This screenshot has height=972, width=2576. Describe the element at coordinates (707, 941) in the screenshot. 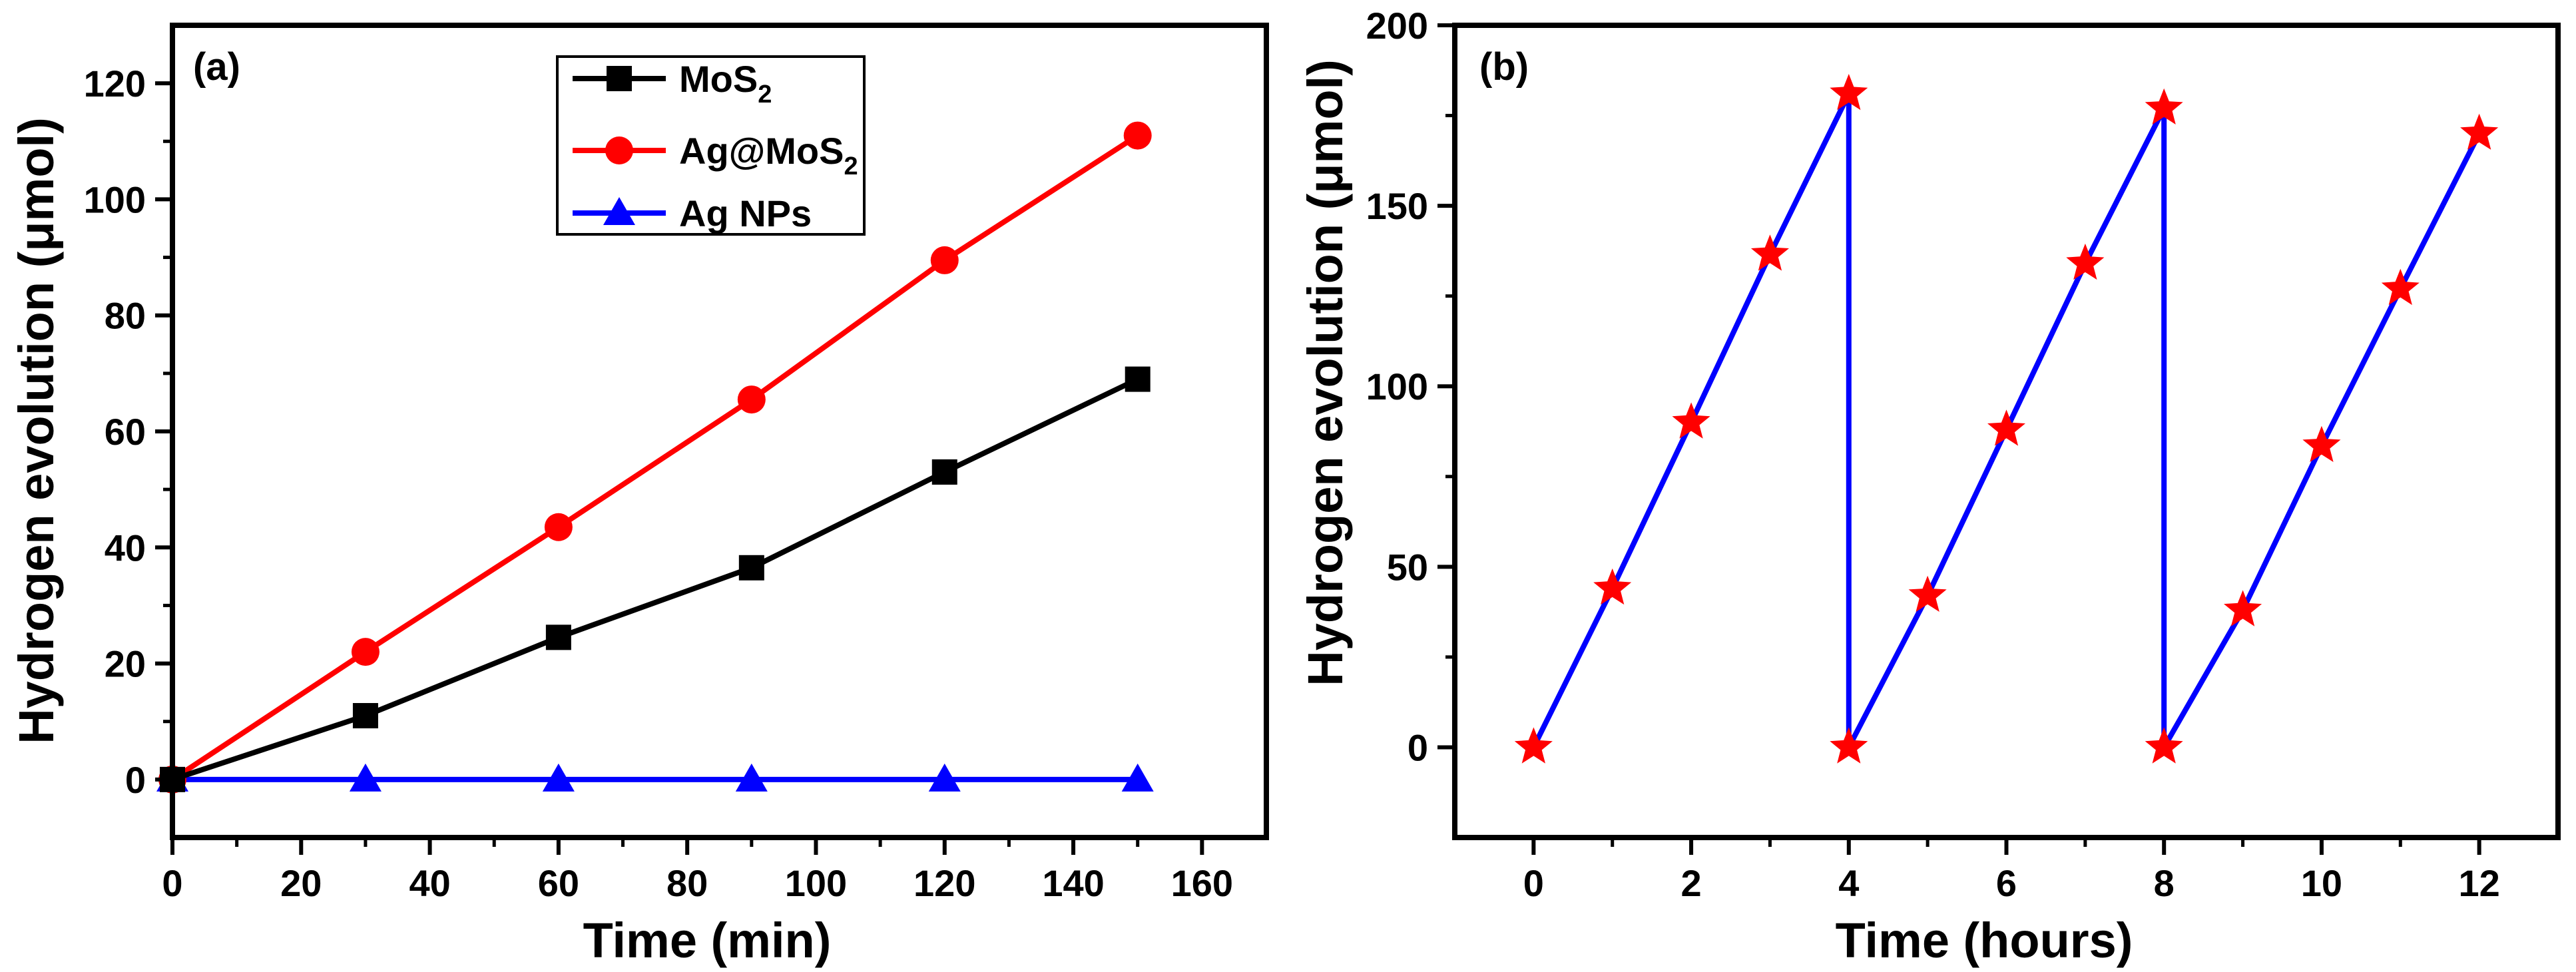

I see `a-x-axis-title: Time (min)` at that location.